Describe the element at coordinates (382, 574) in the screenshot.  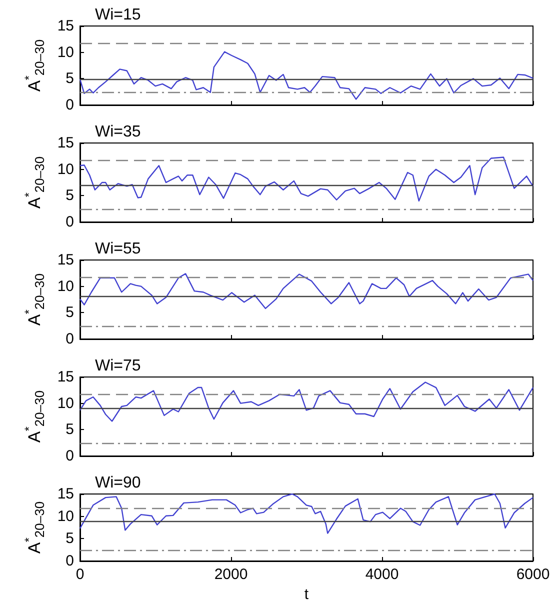
I see `x-tick-label: 4000` at that location.